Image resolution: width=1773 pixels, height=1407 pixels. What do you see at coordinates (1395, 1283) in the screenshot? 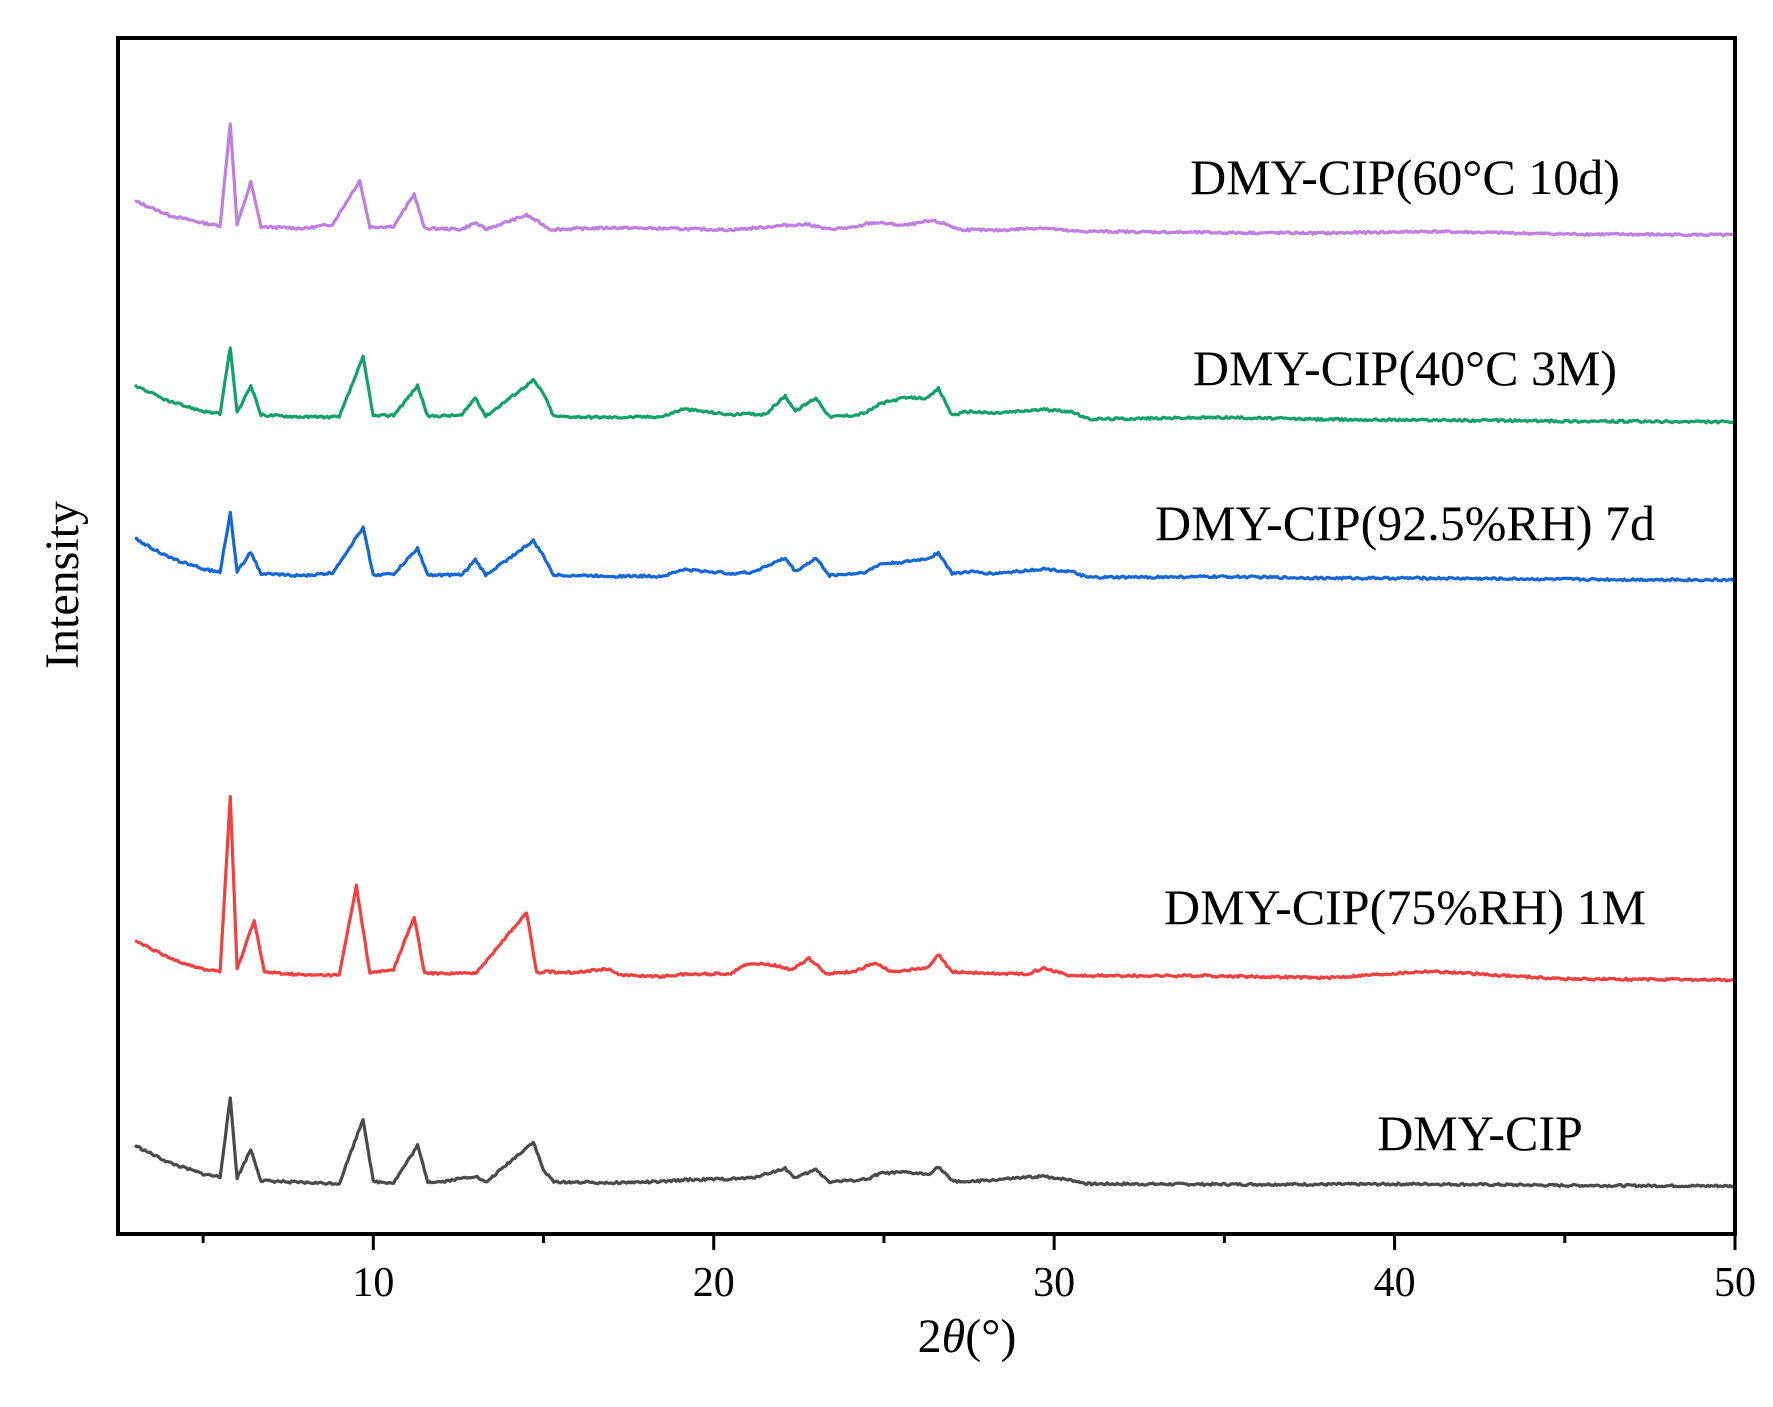
I see `x-tick-label-4: 40` at bounding box center [1395, 1283].